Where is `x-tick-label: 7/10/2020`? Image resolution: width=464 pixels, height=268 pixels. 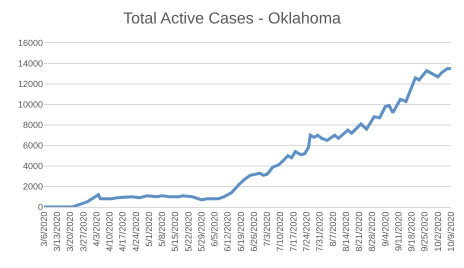 x-tick-label: 7/10/2020 is located at coordinates (280, 232).